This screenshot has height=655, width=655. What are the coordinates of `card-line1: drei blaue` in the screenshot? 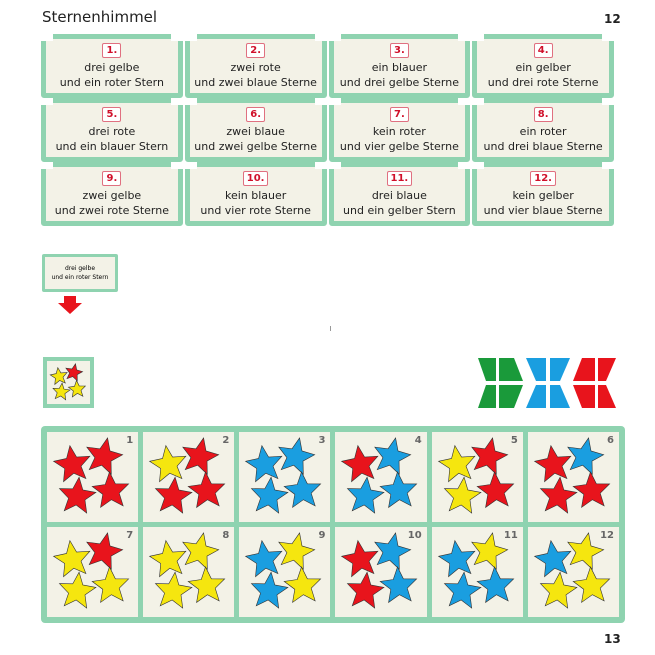 It's located at (399, 195).